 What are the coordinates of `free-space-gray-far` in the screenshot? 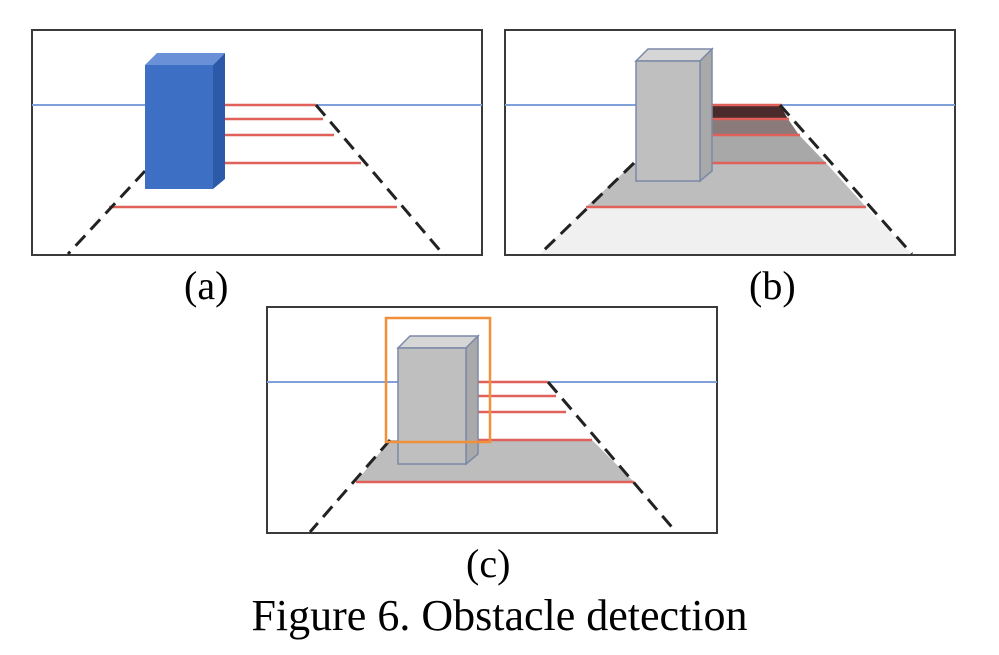 It's located at (769, 149).